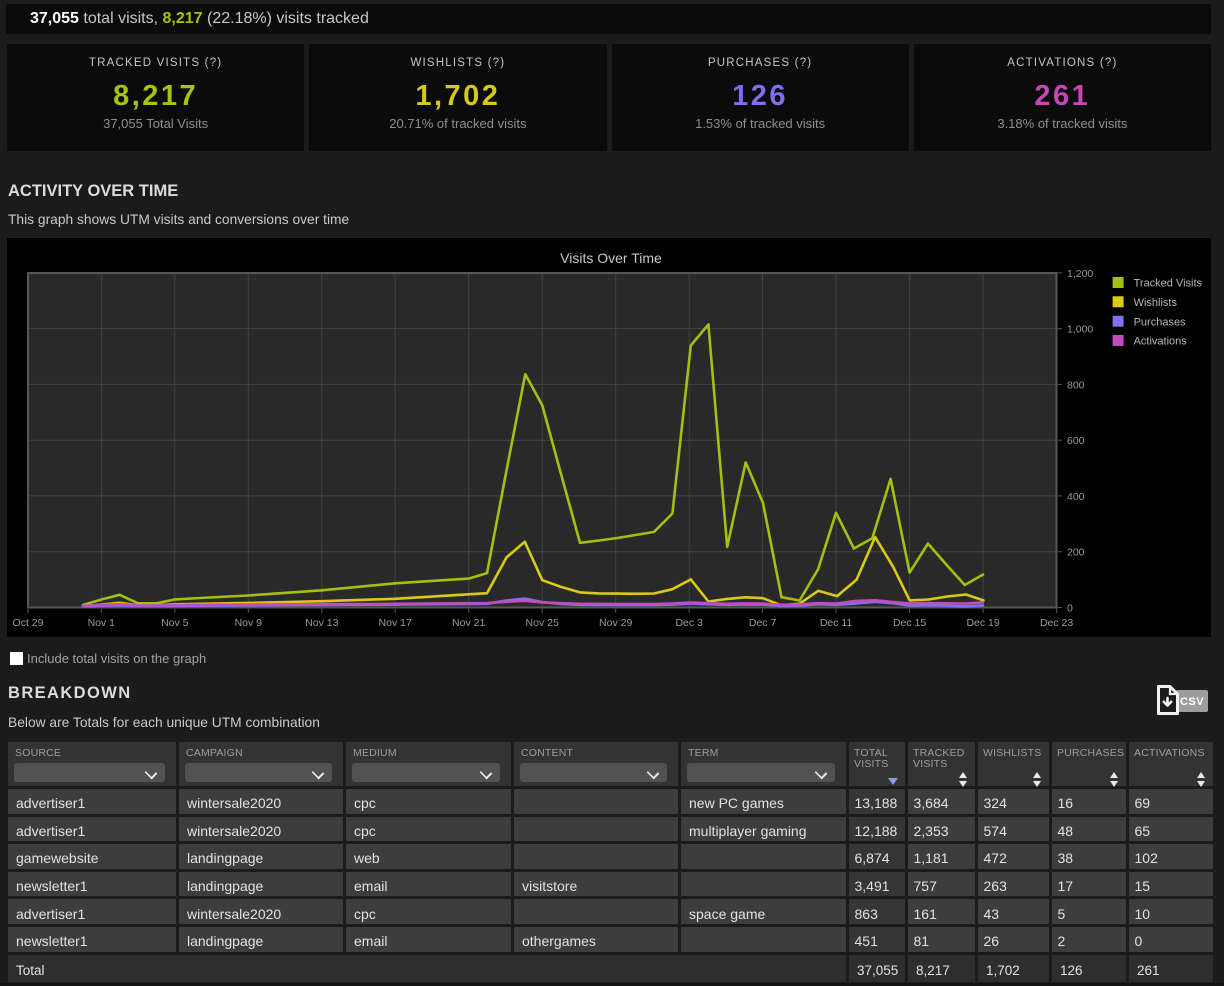  What do you see at coordinates (1076, 385) in the screenshot?
I see `svg-text: 800` at bounding box center [1076, 385].